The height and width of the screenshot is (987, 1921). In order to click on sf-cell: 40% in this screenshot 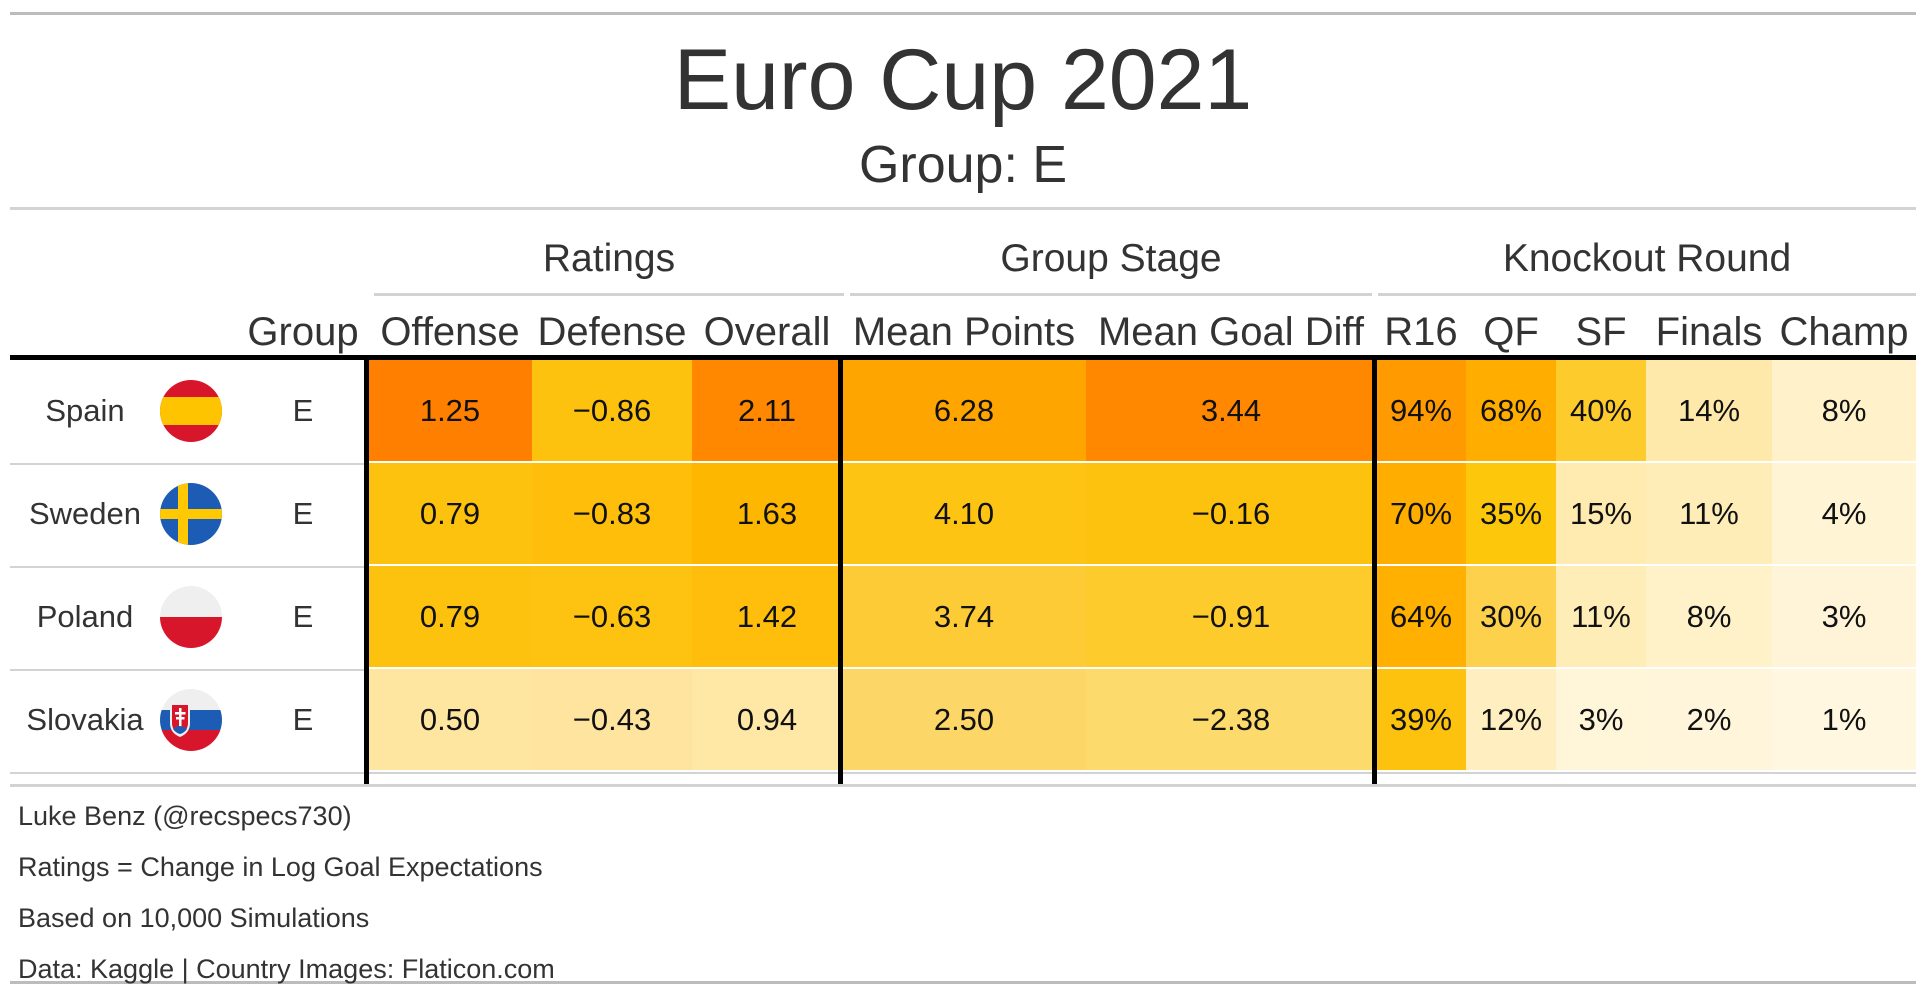, I will do `click(1601, 410)`.